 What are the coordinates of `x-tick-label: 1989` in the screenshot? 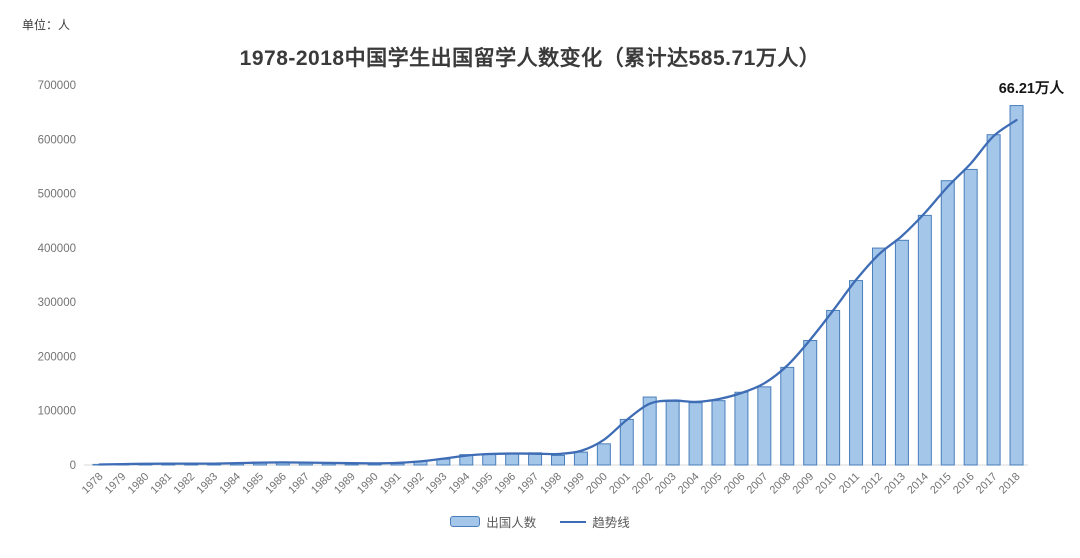 It's located at (345, 484).